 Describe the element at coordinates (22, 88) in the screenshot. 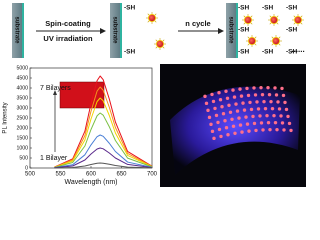

I see `y-tick-label: 4000` at that location.